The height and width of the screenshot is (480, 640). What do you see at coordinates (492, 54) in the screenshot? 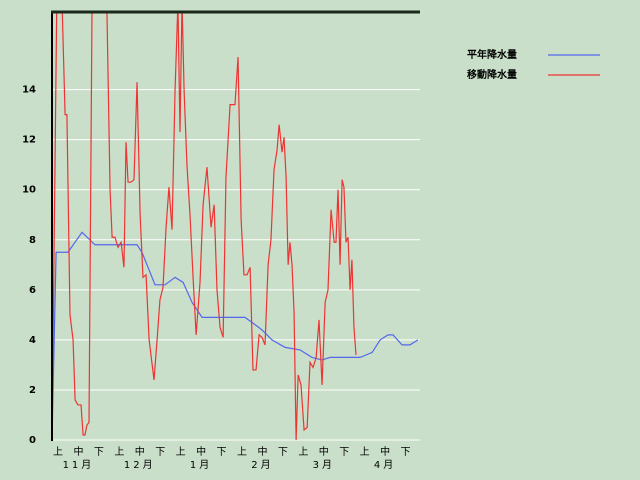
I see `legend-label: 平年降水量` at bounding box center [492, 54].